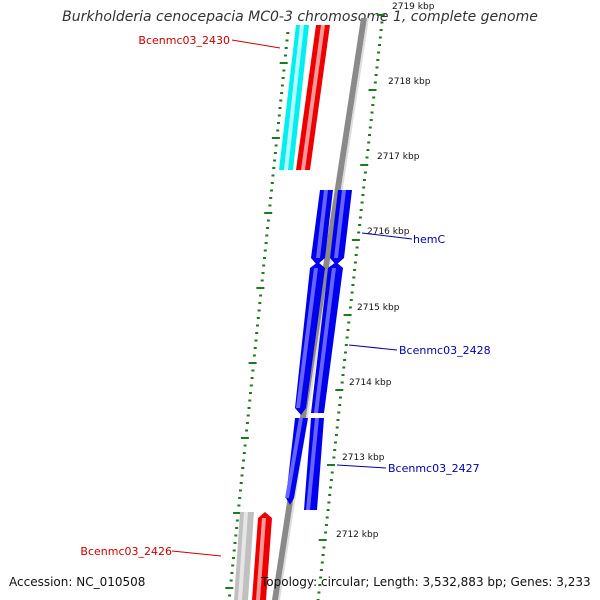 The width and height of the screenshot is (600, 600). What do you see at coordinates (413, 7) in the screenshot?
I see `tick-label-2719: 2719 kbp` at bounding box center [413, 7].